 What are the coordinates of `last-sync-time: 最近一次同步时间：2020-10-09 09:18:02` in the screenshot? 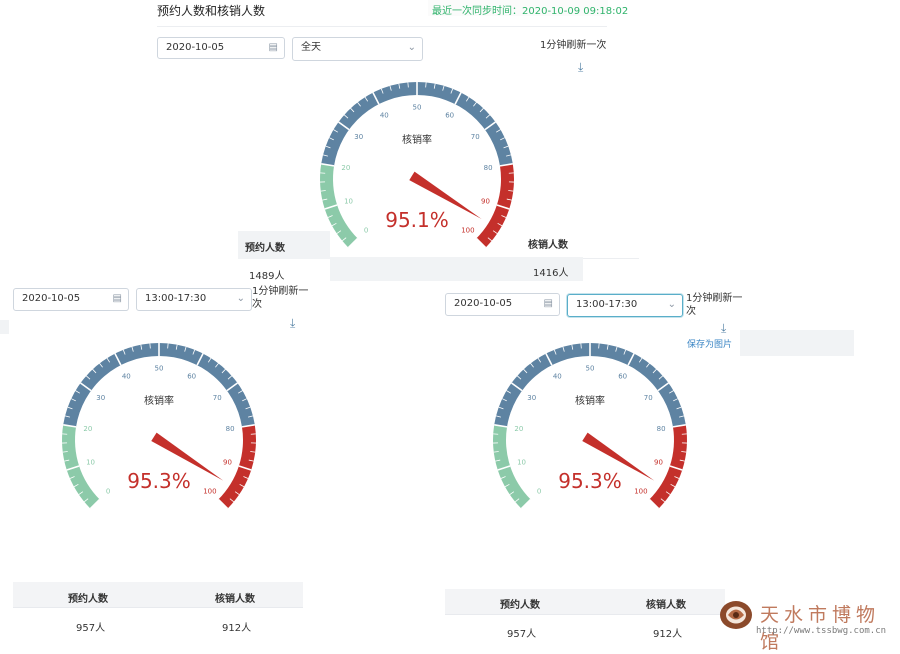 It's located at (530, 9).